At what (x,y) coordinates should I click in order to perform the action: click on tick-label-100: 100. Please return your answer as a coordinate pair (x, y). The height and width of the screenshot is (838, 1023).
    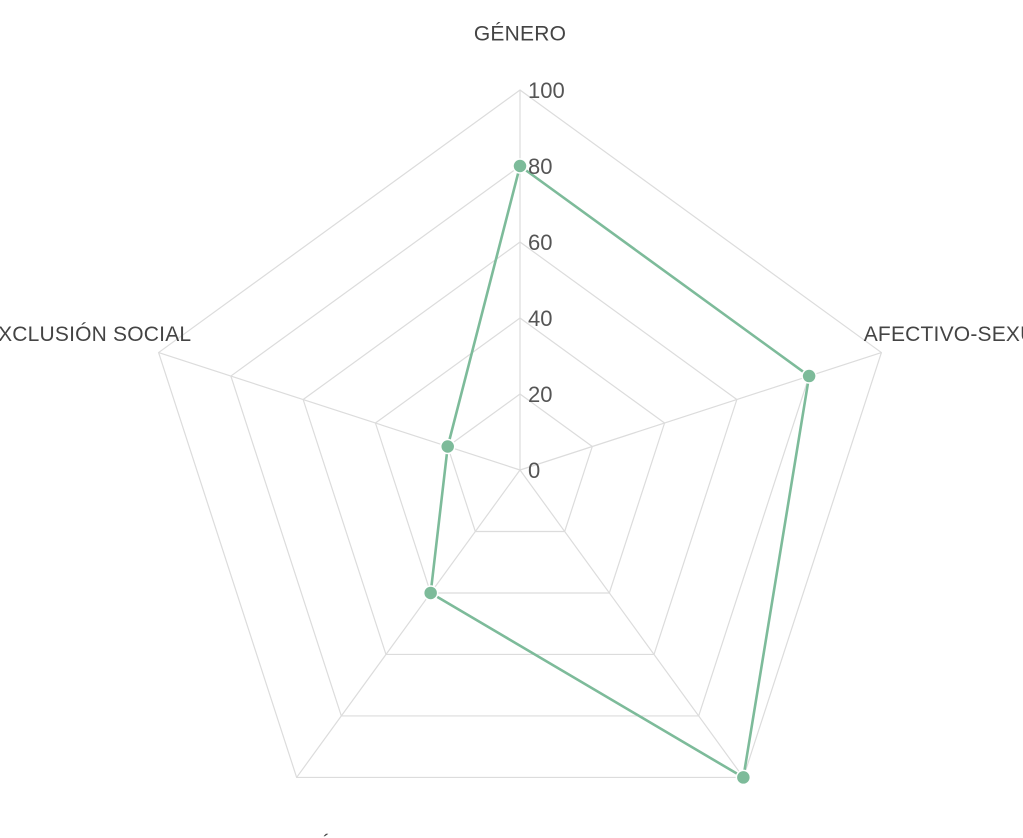
    Looking at the image, I should click on (546, 90).